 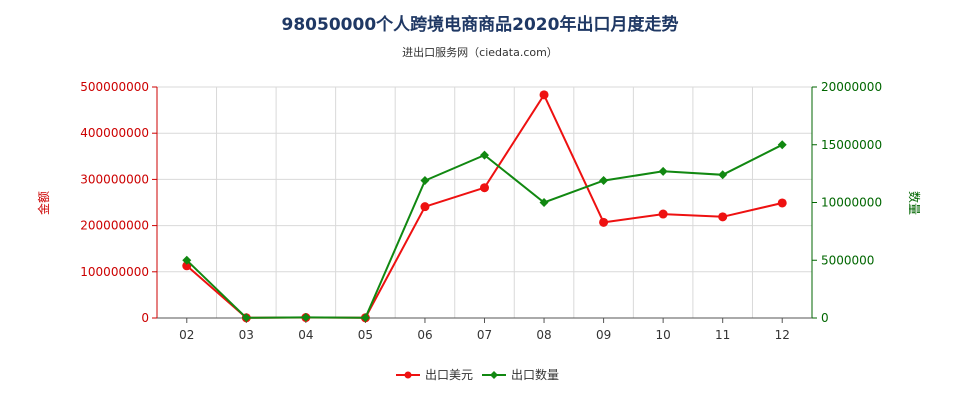 What do you see at coordinates (603, 335) in the screenshot?
I see `x-tick-label: 09` at bounding box center [603, 335].